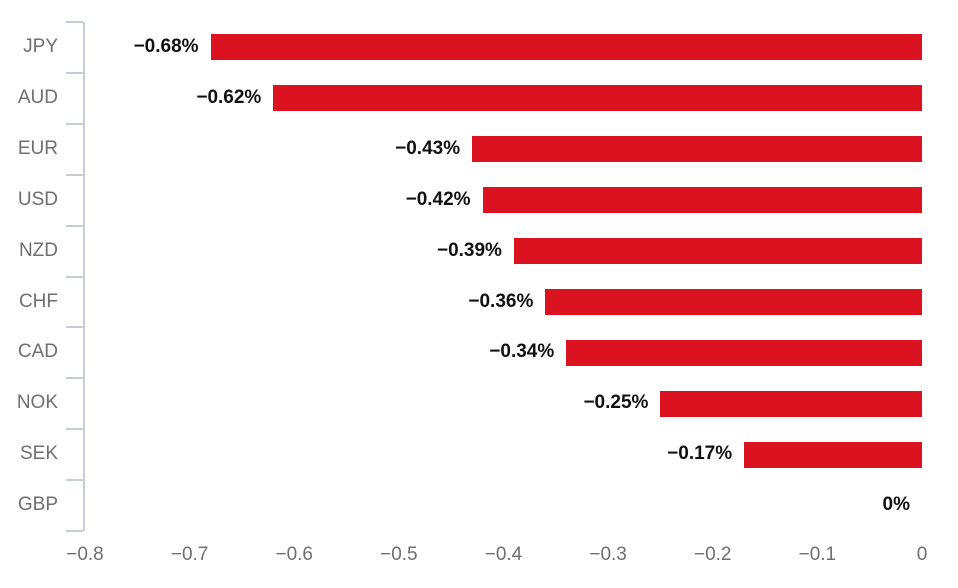 The width and height of the screenshot is (958, 588). What do you see at coordinates (608, 554) in the screenshot?
I see `x-axis-label-6: −0.3` at bounding box center [608, 554].